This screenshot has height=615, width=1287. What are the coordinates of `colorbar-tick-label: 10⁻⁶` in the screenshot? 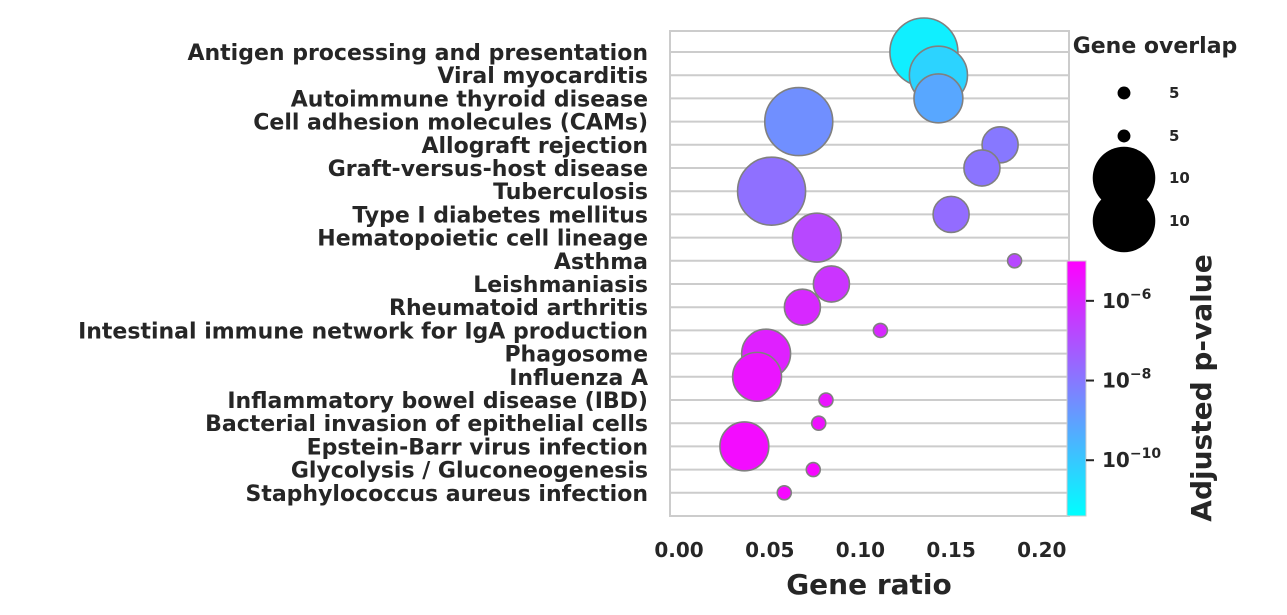 It's located at (1126, 300).